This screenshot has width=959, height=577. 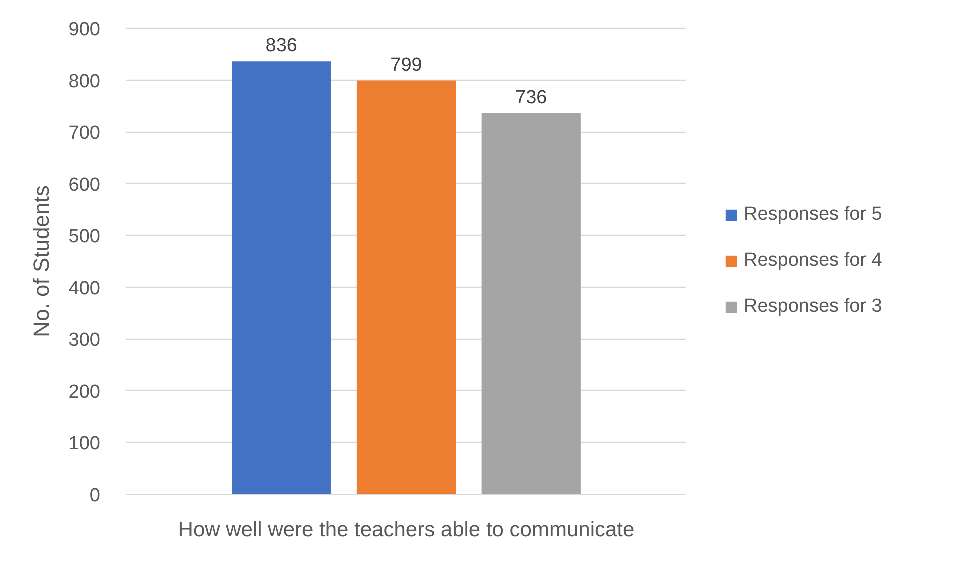 What do you see at coordinates (84, 30) in the screenshot?
I see `y-tick-label: 900` at bounding box center [84, 30].